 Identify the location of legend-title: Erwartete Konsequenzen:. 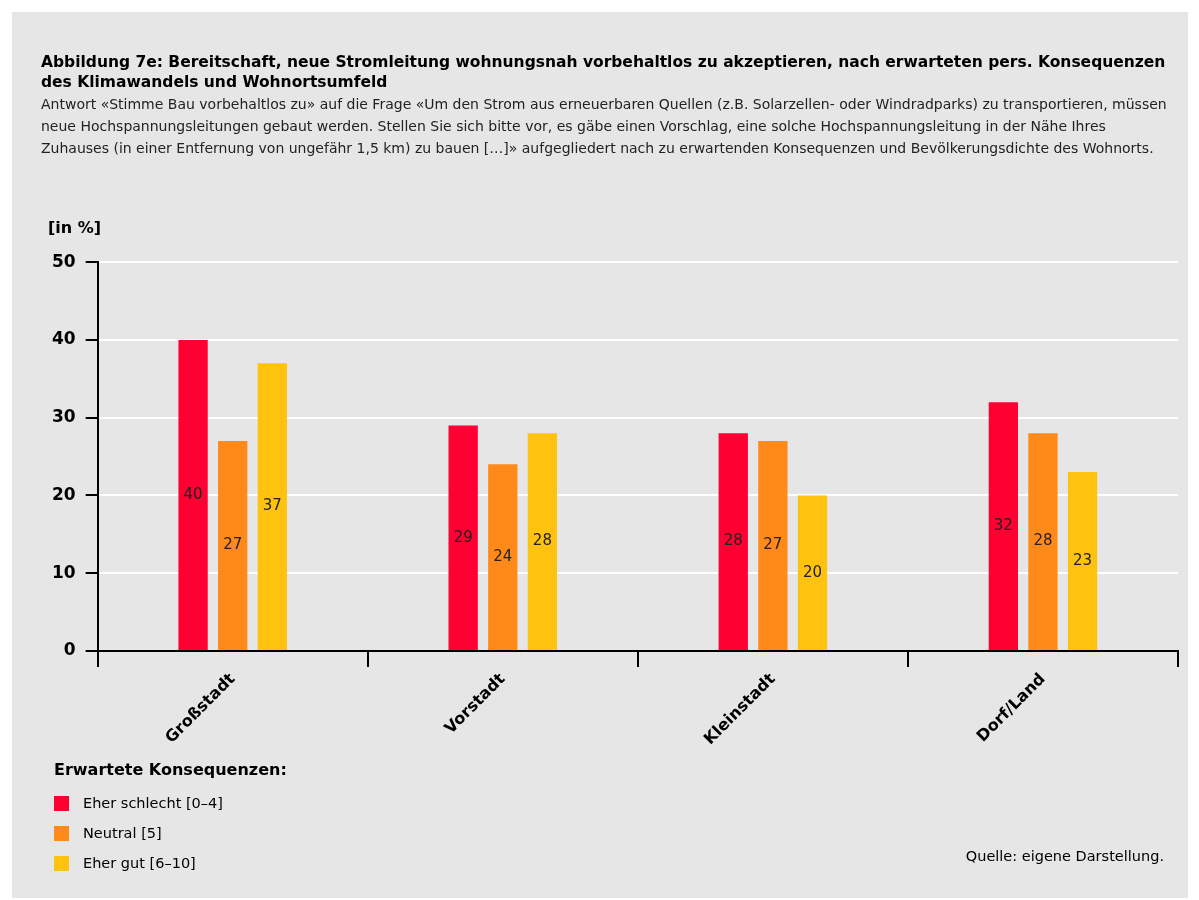
(170, 769).